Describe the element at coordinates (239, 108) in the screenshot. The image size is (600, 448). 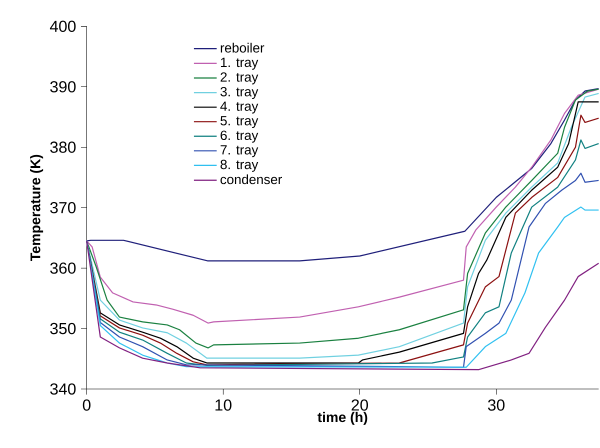
I see `legend-label: 4. tray` at that location.